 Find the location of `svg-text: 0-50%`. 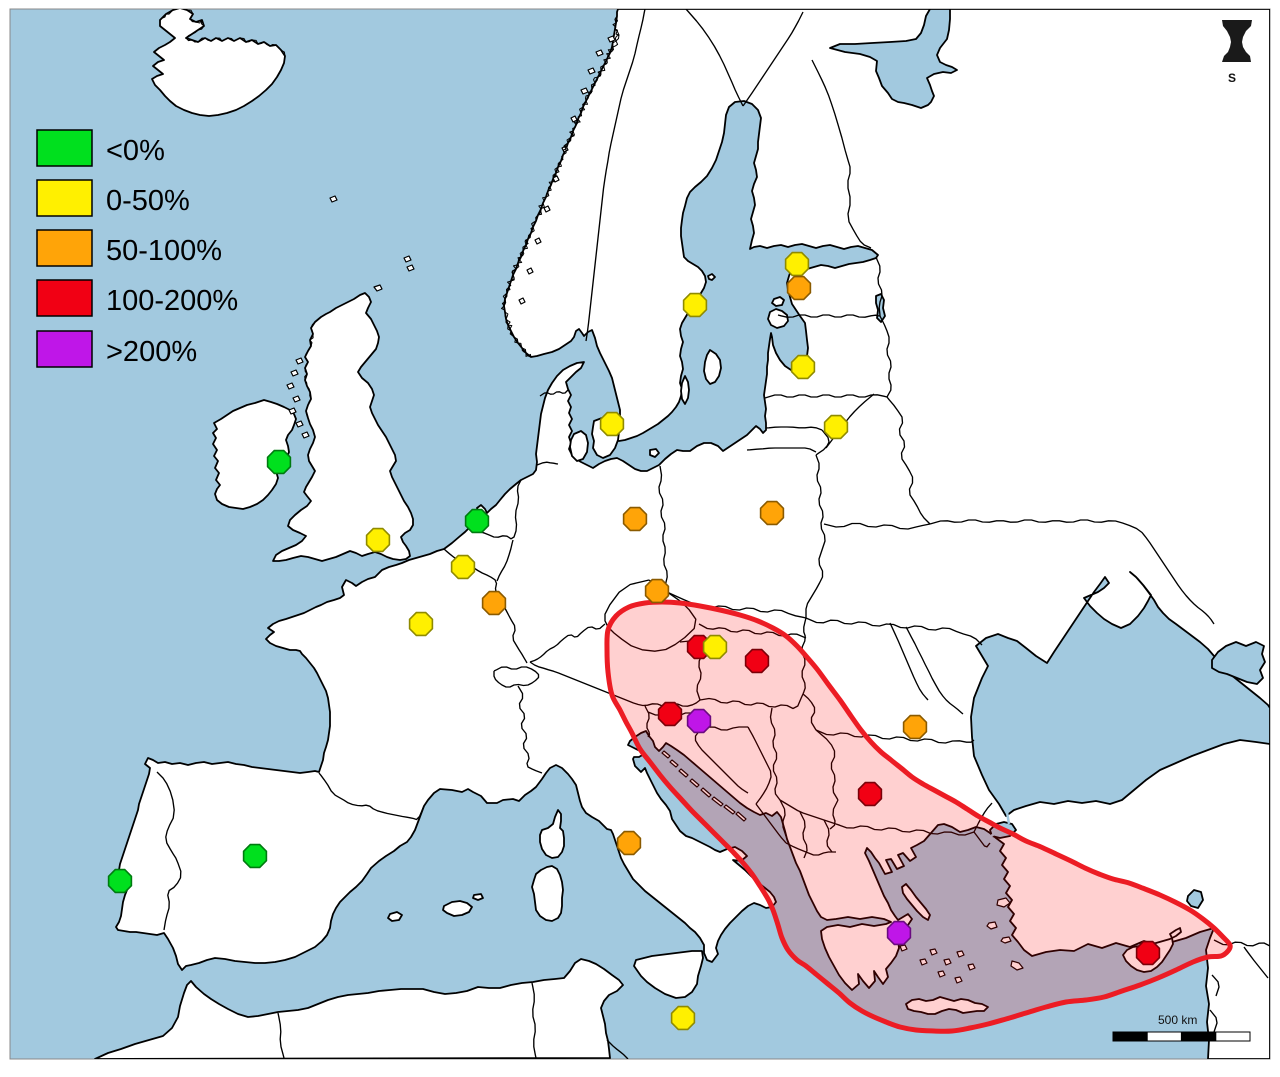

svg-text: 0-50% is located at coordinates (148, 201).